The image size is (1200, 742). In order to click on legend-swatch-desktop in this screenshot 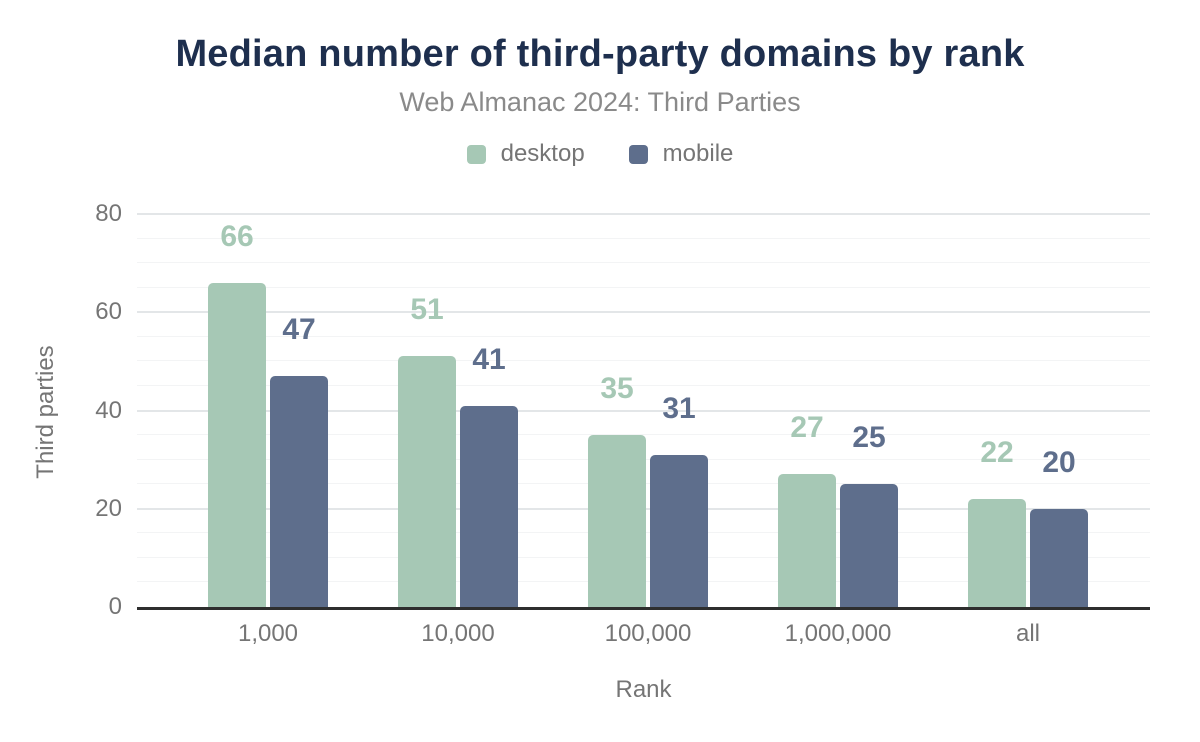, I will do `click(476, 154)`.